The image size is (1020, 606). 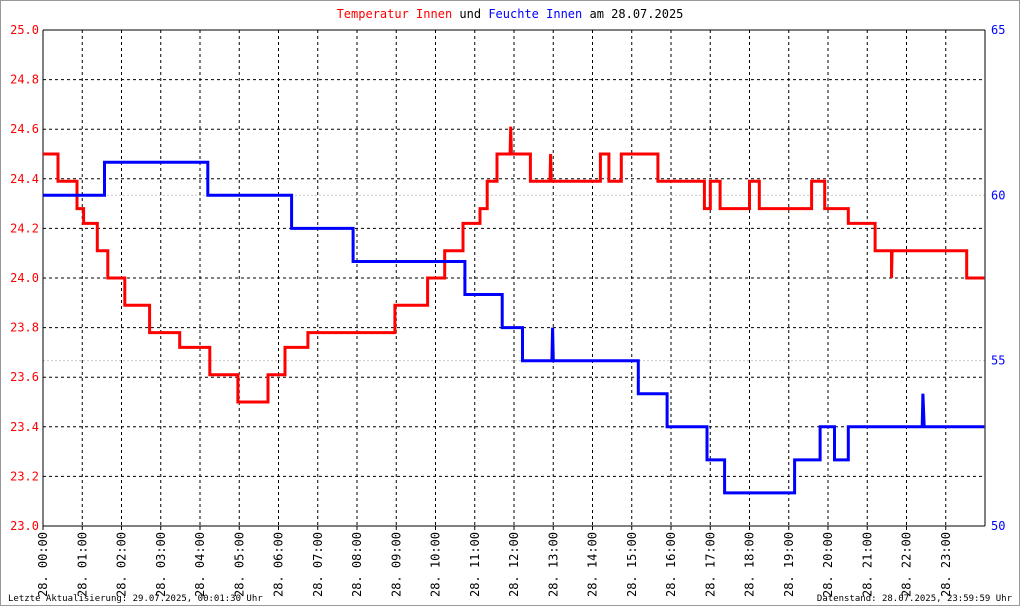 What do you see at coordinates (24, 476) in the screenshot?
I see `y-tick-label: 23.2` at bounding box center [24, 476].